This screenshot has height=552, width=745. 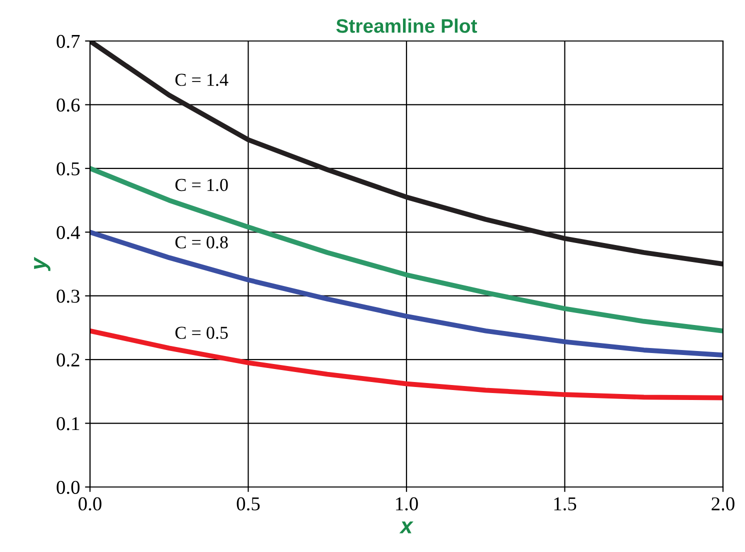 What do you see at coordinates (407, 25) in the screenshot?
I see `chart-title: Streamline Plot` at bounding box center [407, 25].